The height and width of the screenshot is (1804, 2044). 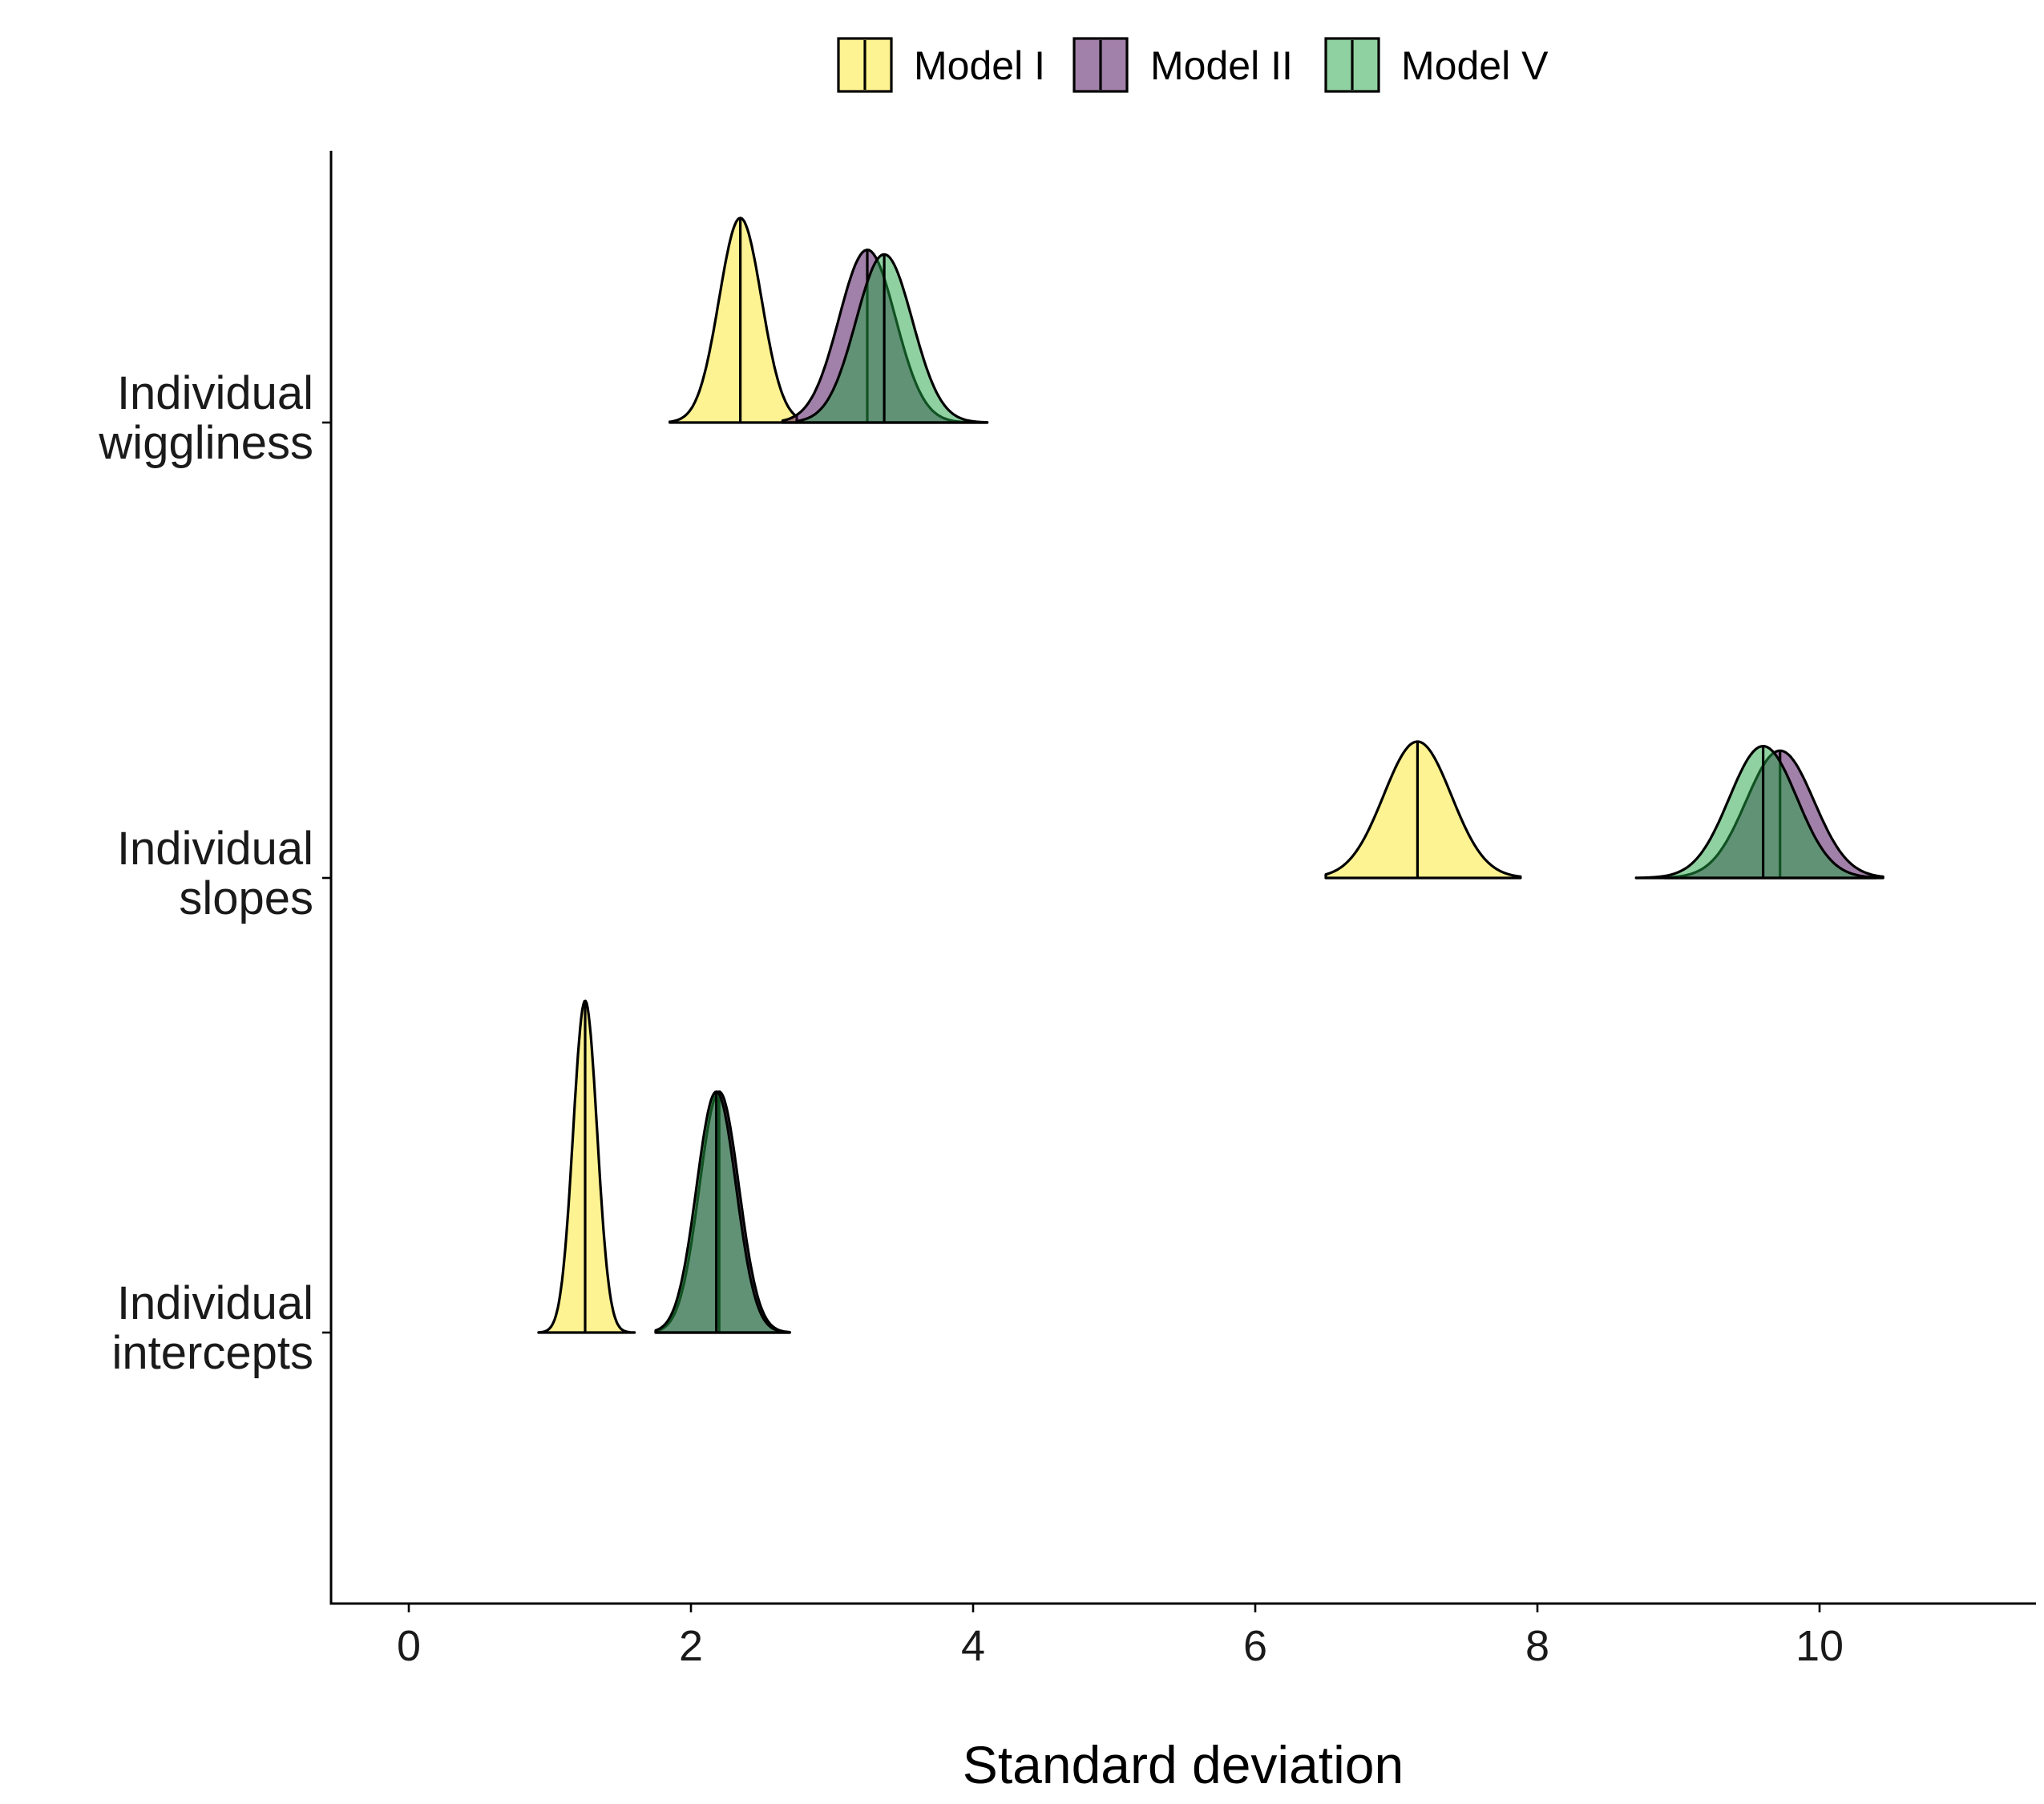 I want to click on y-category-label: Individual intercepts, so click(x=212, y=1328).